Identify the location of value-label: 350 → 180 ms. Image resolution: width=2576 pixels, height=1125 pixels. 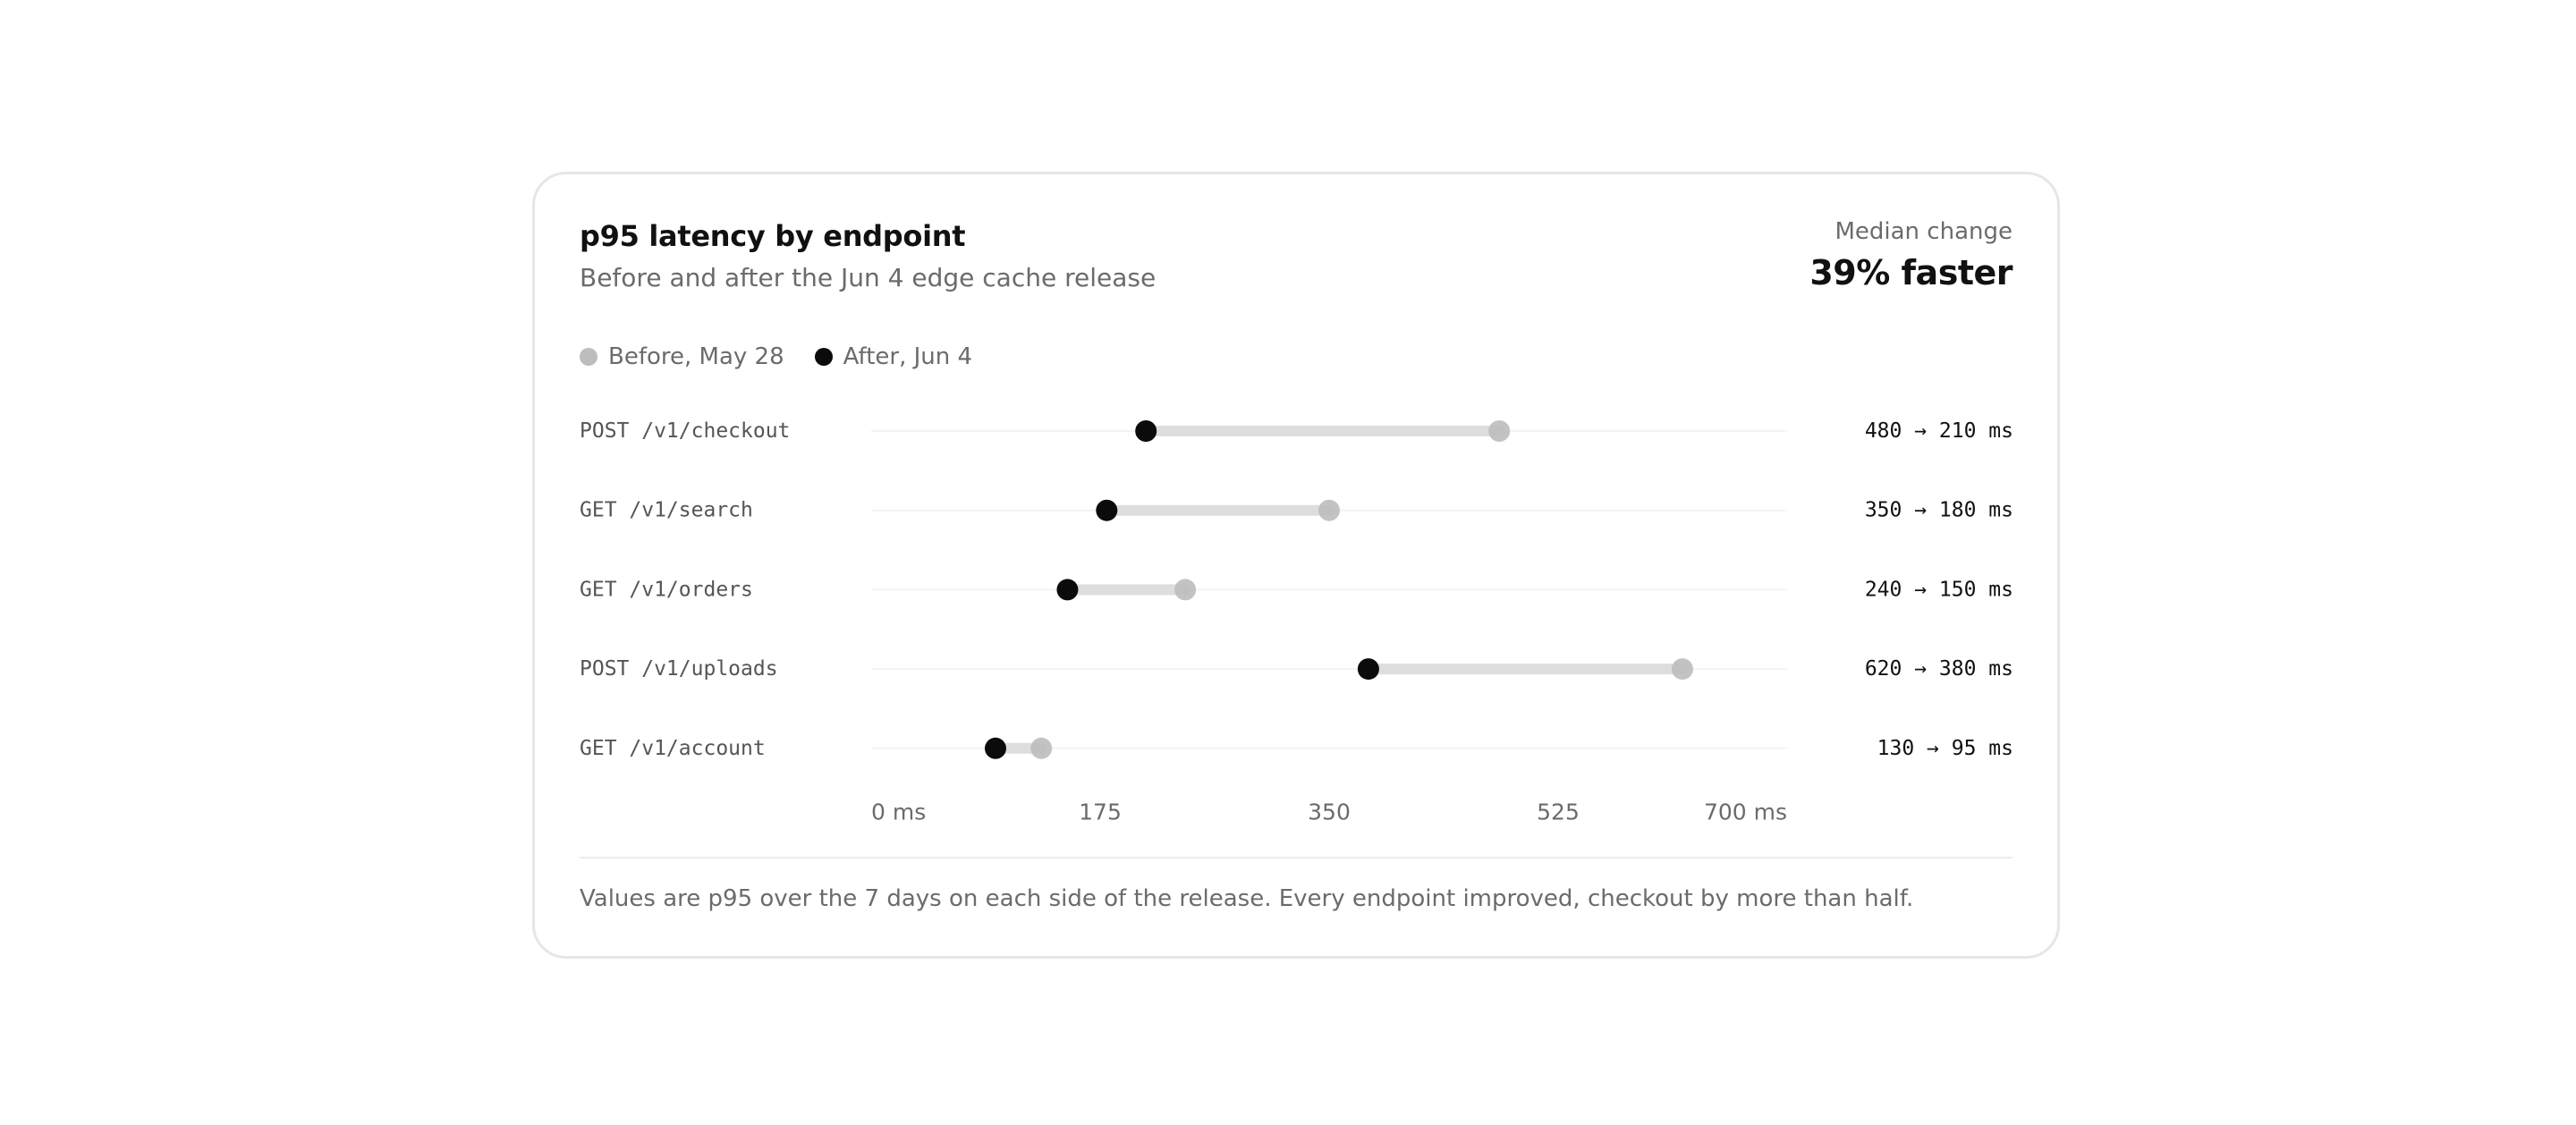
(1939, 511).